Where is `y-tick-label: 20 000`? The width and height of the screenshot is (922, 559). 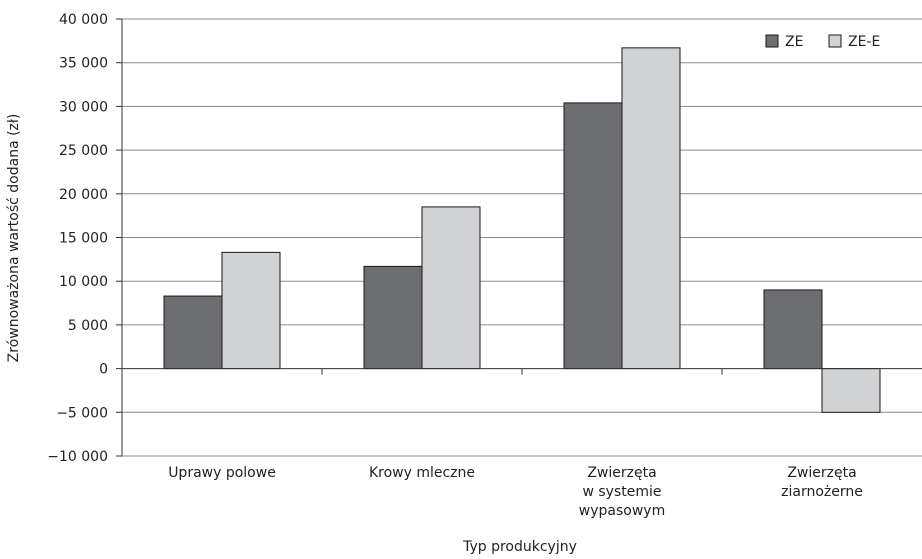
y-tick-label: 20 000 is located at coordinates (83, 195).